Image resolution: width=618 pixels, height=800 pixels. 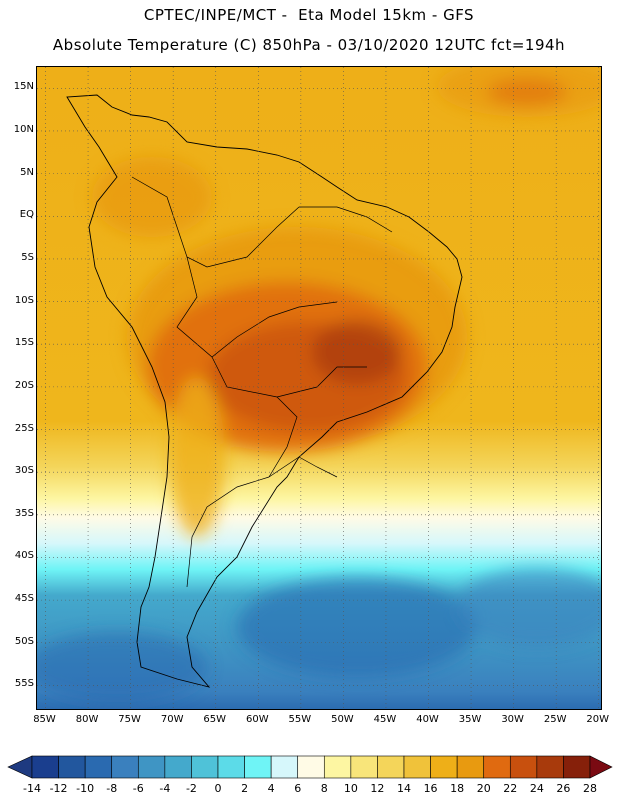 What do you see at coordinates (483, 788) in the screenshot?
I see `colorbar-tick-label: 20` at bounding box center [483, 788].